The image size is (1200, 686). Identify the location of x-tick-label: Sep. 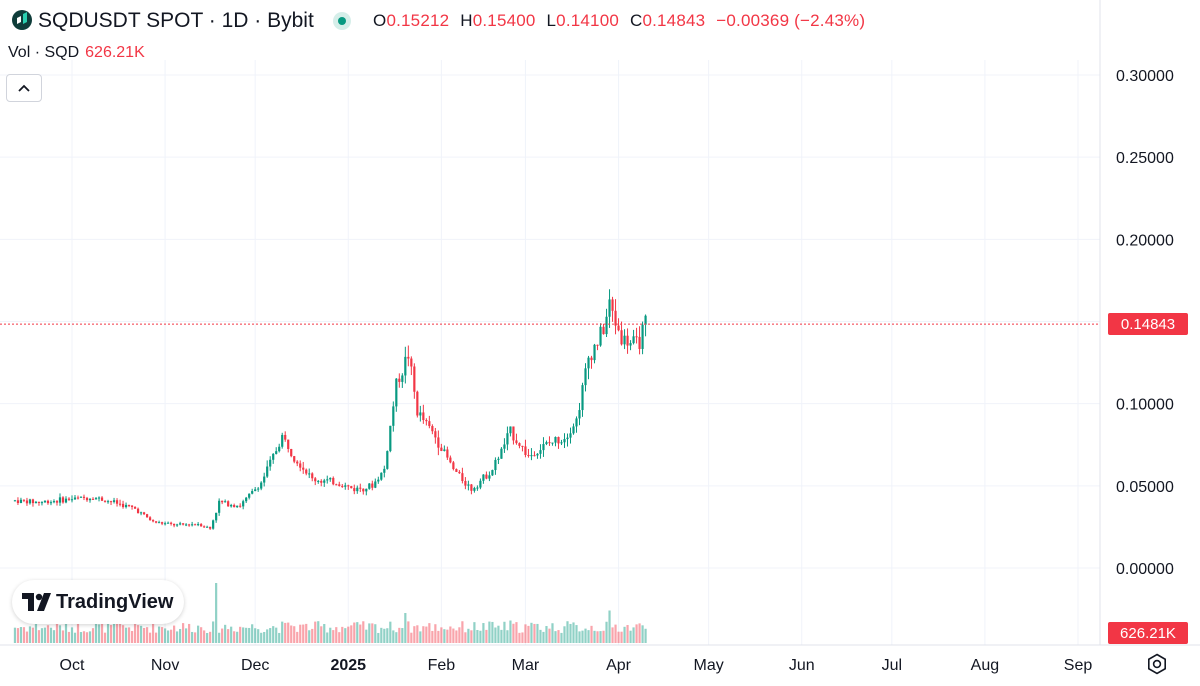
(1078, 665).